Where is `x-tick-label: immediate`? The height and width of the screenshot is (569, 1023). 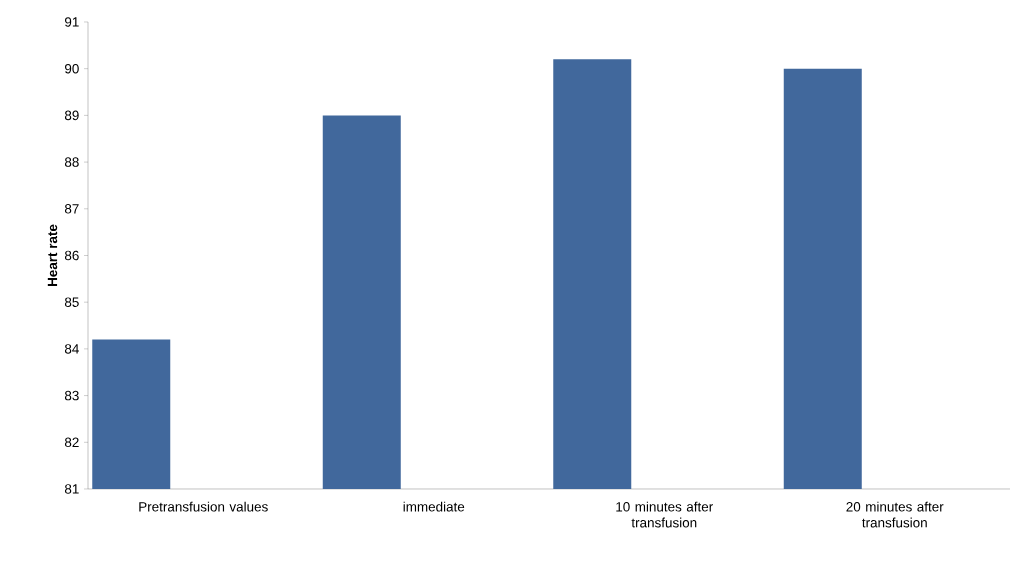 x-tick-label: immediate is located at coordinates (434, 506).